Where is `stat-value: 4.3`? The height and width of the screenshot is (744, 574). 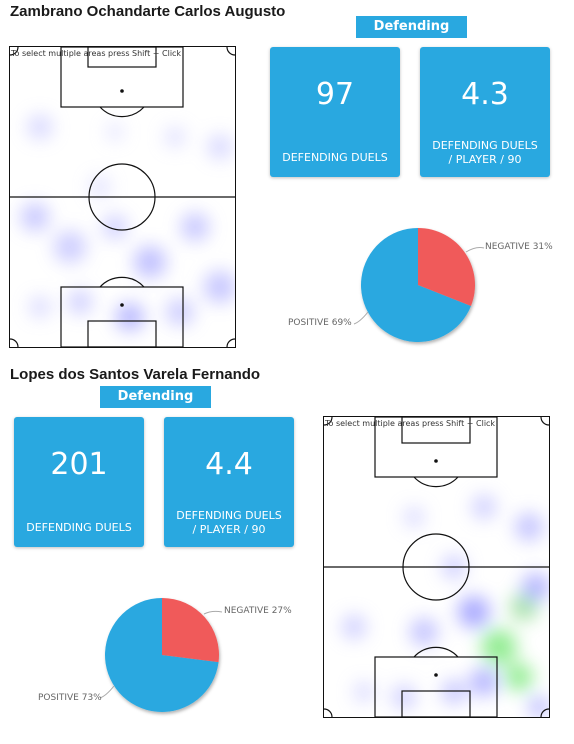
stat-value: 4.3 is located at coordinates (485, 94).